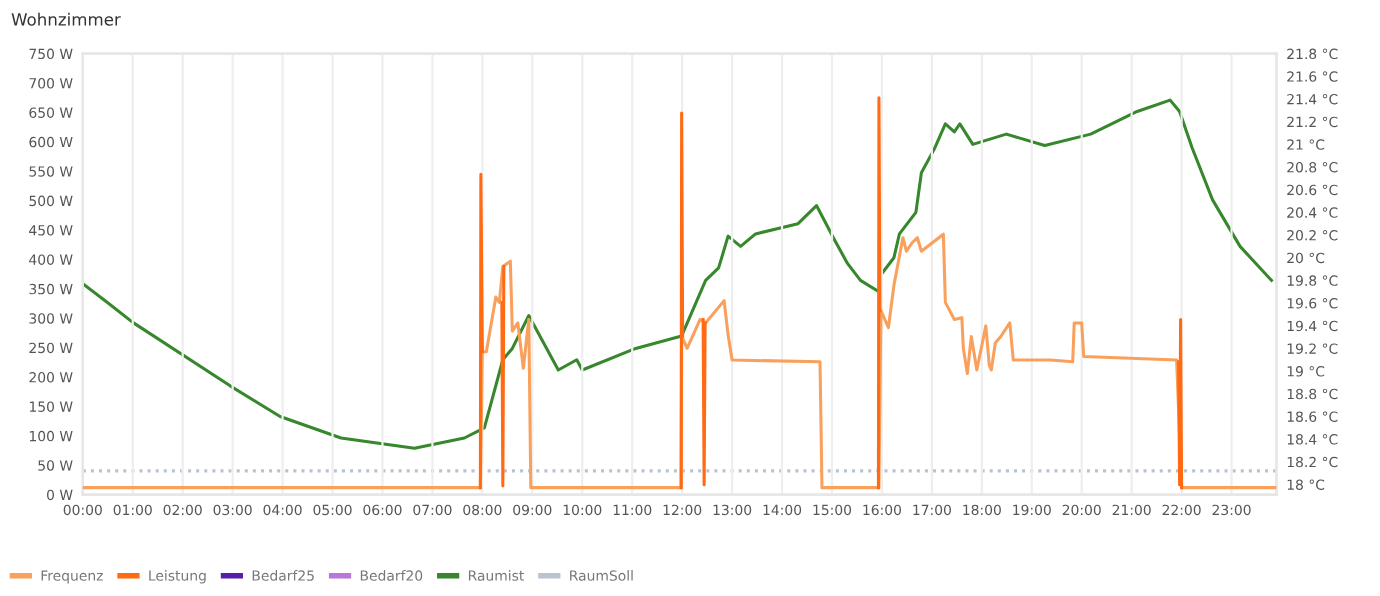  Describe the element at coordinates (66, 19) in the screenshot. I see `chart-title: Wohnzimmer` at that location.